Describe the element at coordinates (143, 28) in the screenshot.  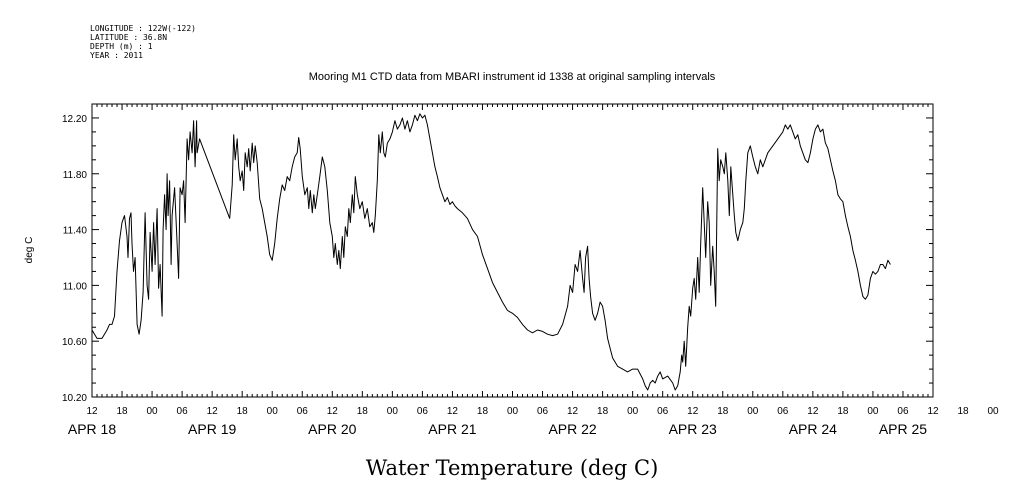
I see `longitude-label: LONGITUDE : 122W(-122)` at that location.